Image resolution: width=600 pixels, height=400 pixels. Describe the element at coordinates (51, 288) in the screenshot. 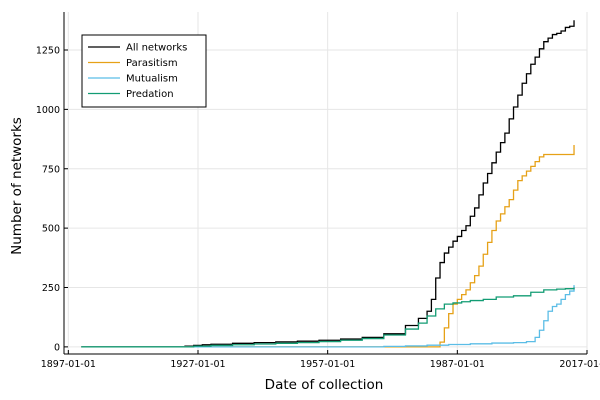

I see `y-tick-label: 250` at that location.